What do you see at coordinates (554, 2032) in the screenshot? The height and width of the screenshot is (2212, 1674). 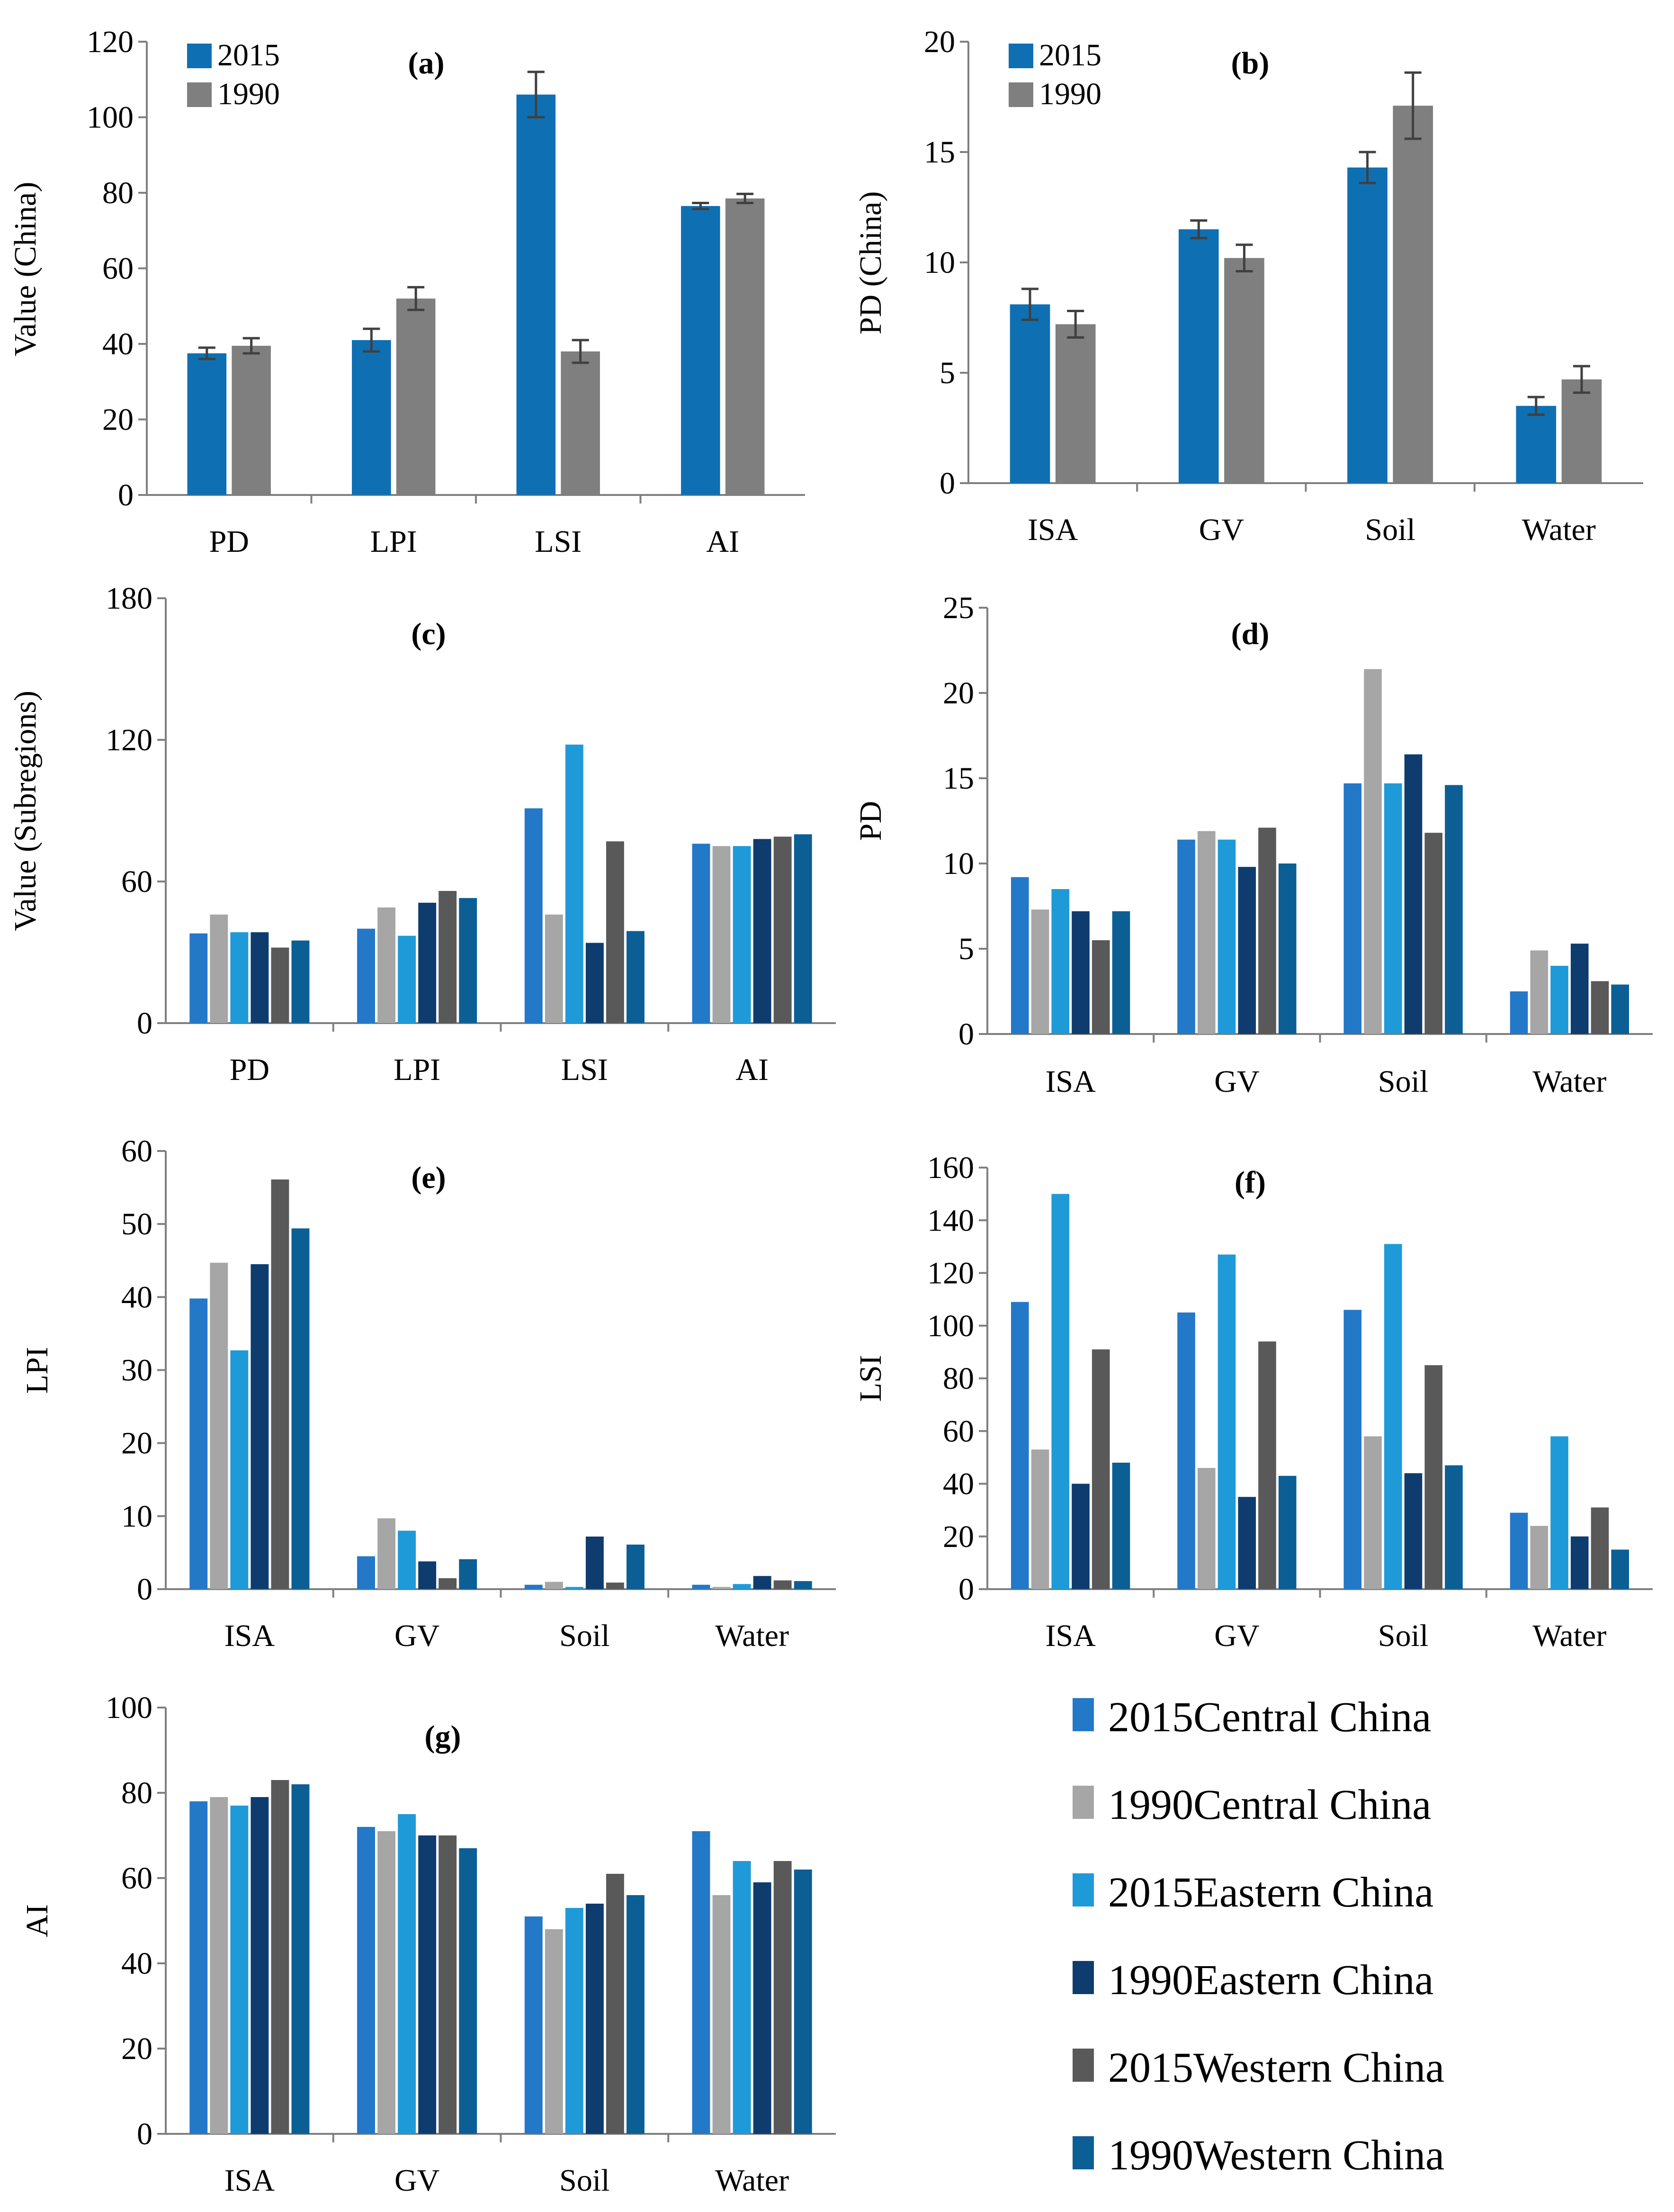 I see `bar-g-soil-1990central-china` at bounding box center [554, 2032].